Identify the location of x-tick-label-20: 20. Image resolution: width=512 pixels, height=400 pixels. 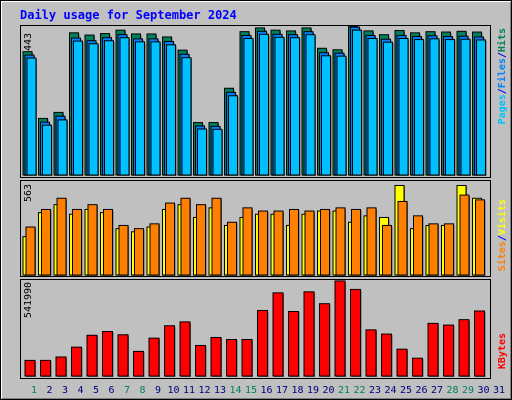
(328, 390).